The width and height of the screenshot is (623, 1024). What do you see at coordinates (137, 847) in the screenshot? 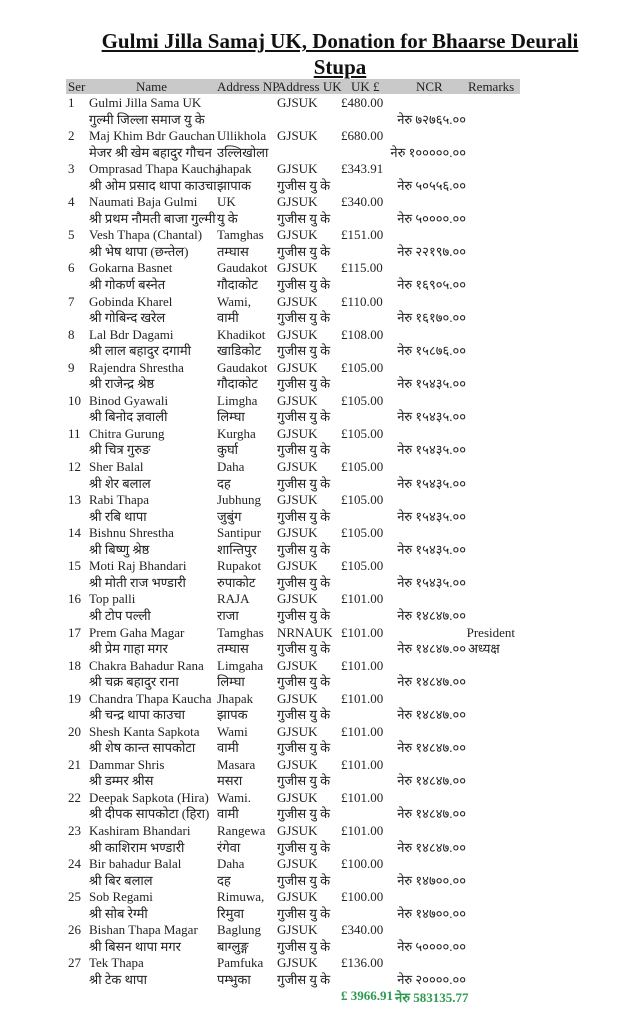
I see `name-np: श्री काशिराम भण्डारी` at bounding box center [137, 847].